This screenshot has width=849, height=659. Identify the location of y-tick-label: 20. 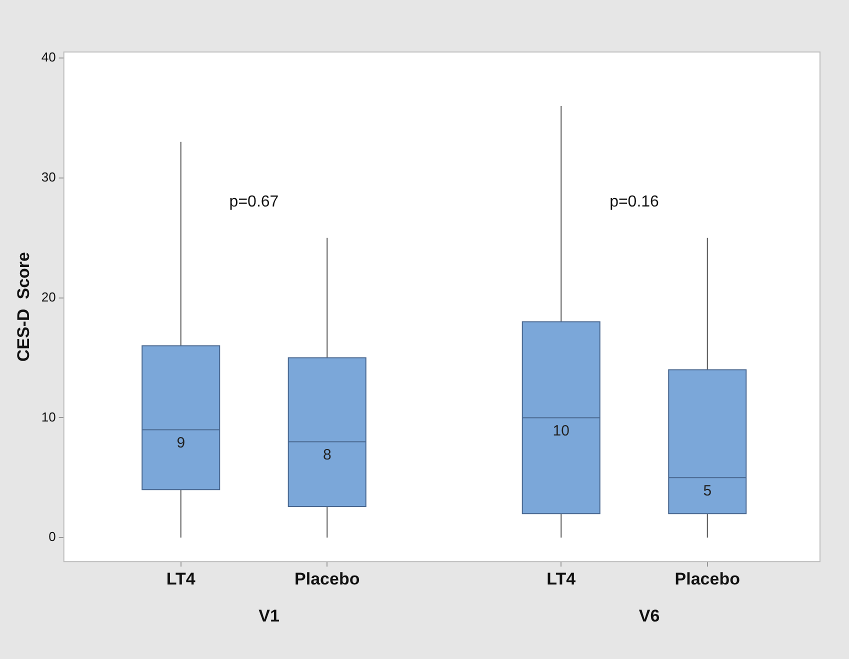
(48, 296).